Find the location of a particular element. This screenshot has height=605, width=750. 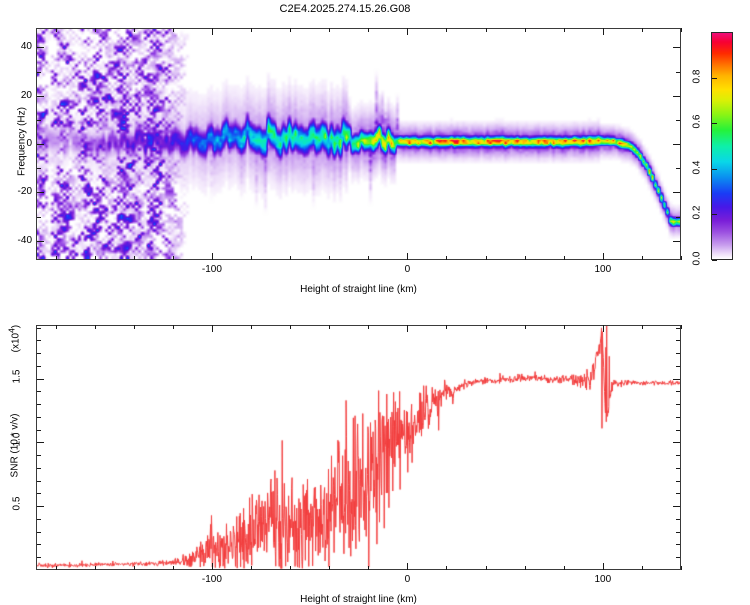

spectrogram-x-axis-label: Height of straight line (km) is located at coordinates (358, 289).